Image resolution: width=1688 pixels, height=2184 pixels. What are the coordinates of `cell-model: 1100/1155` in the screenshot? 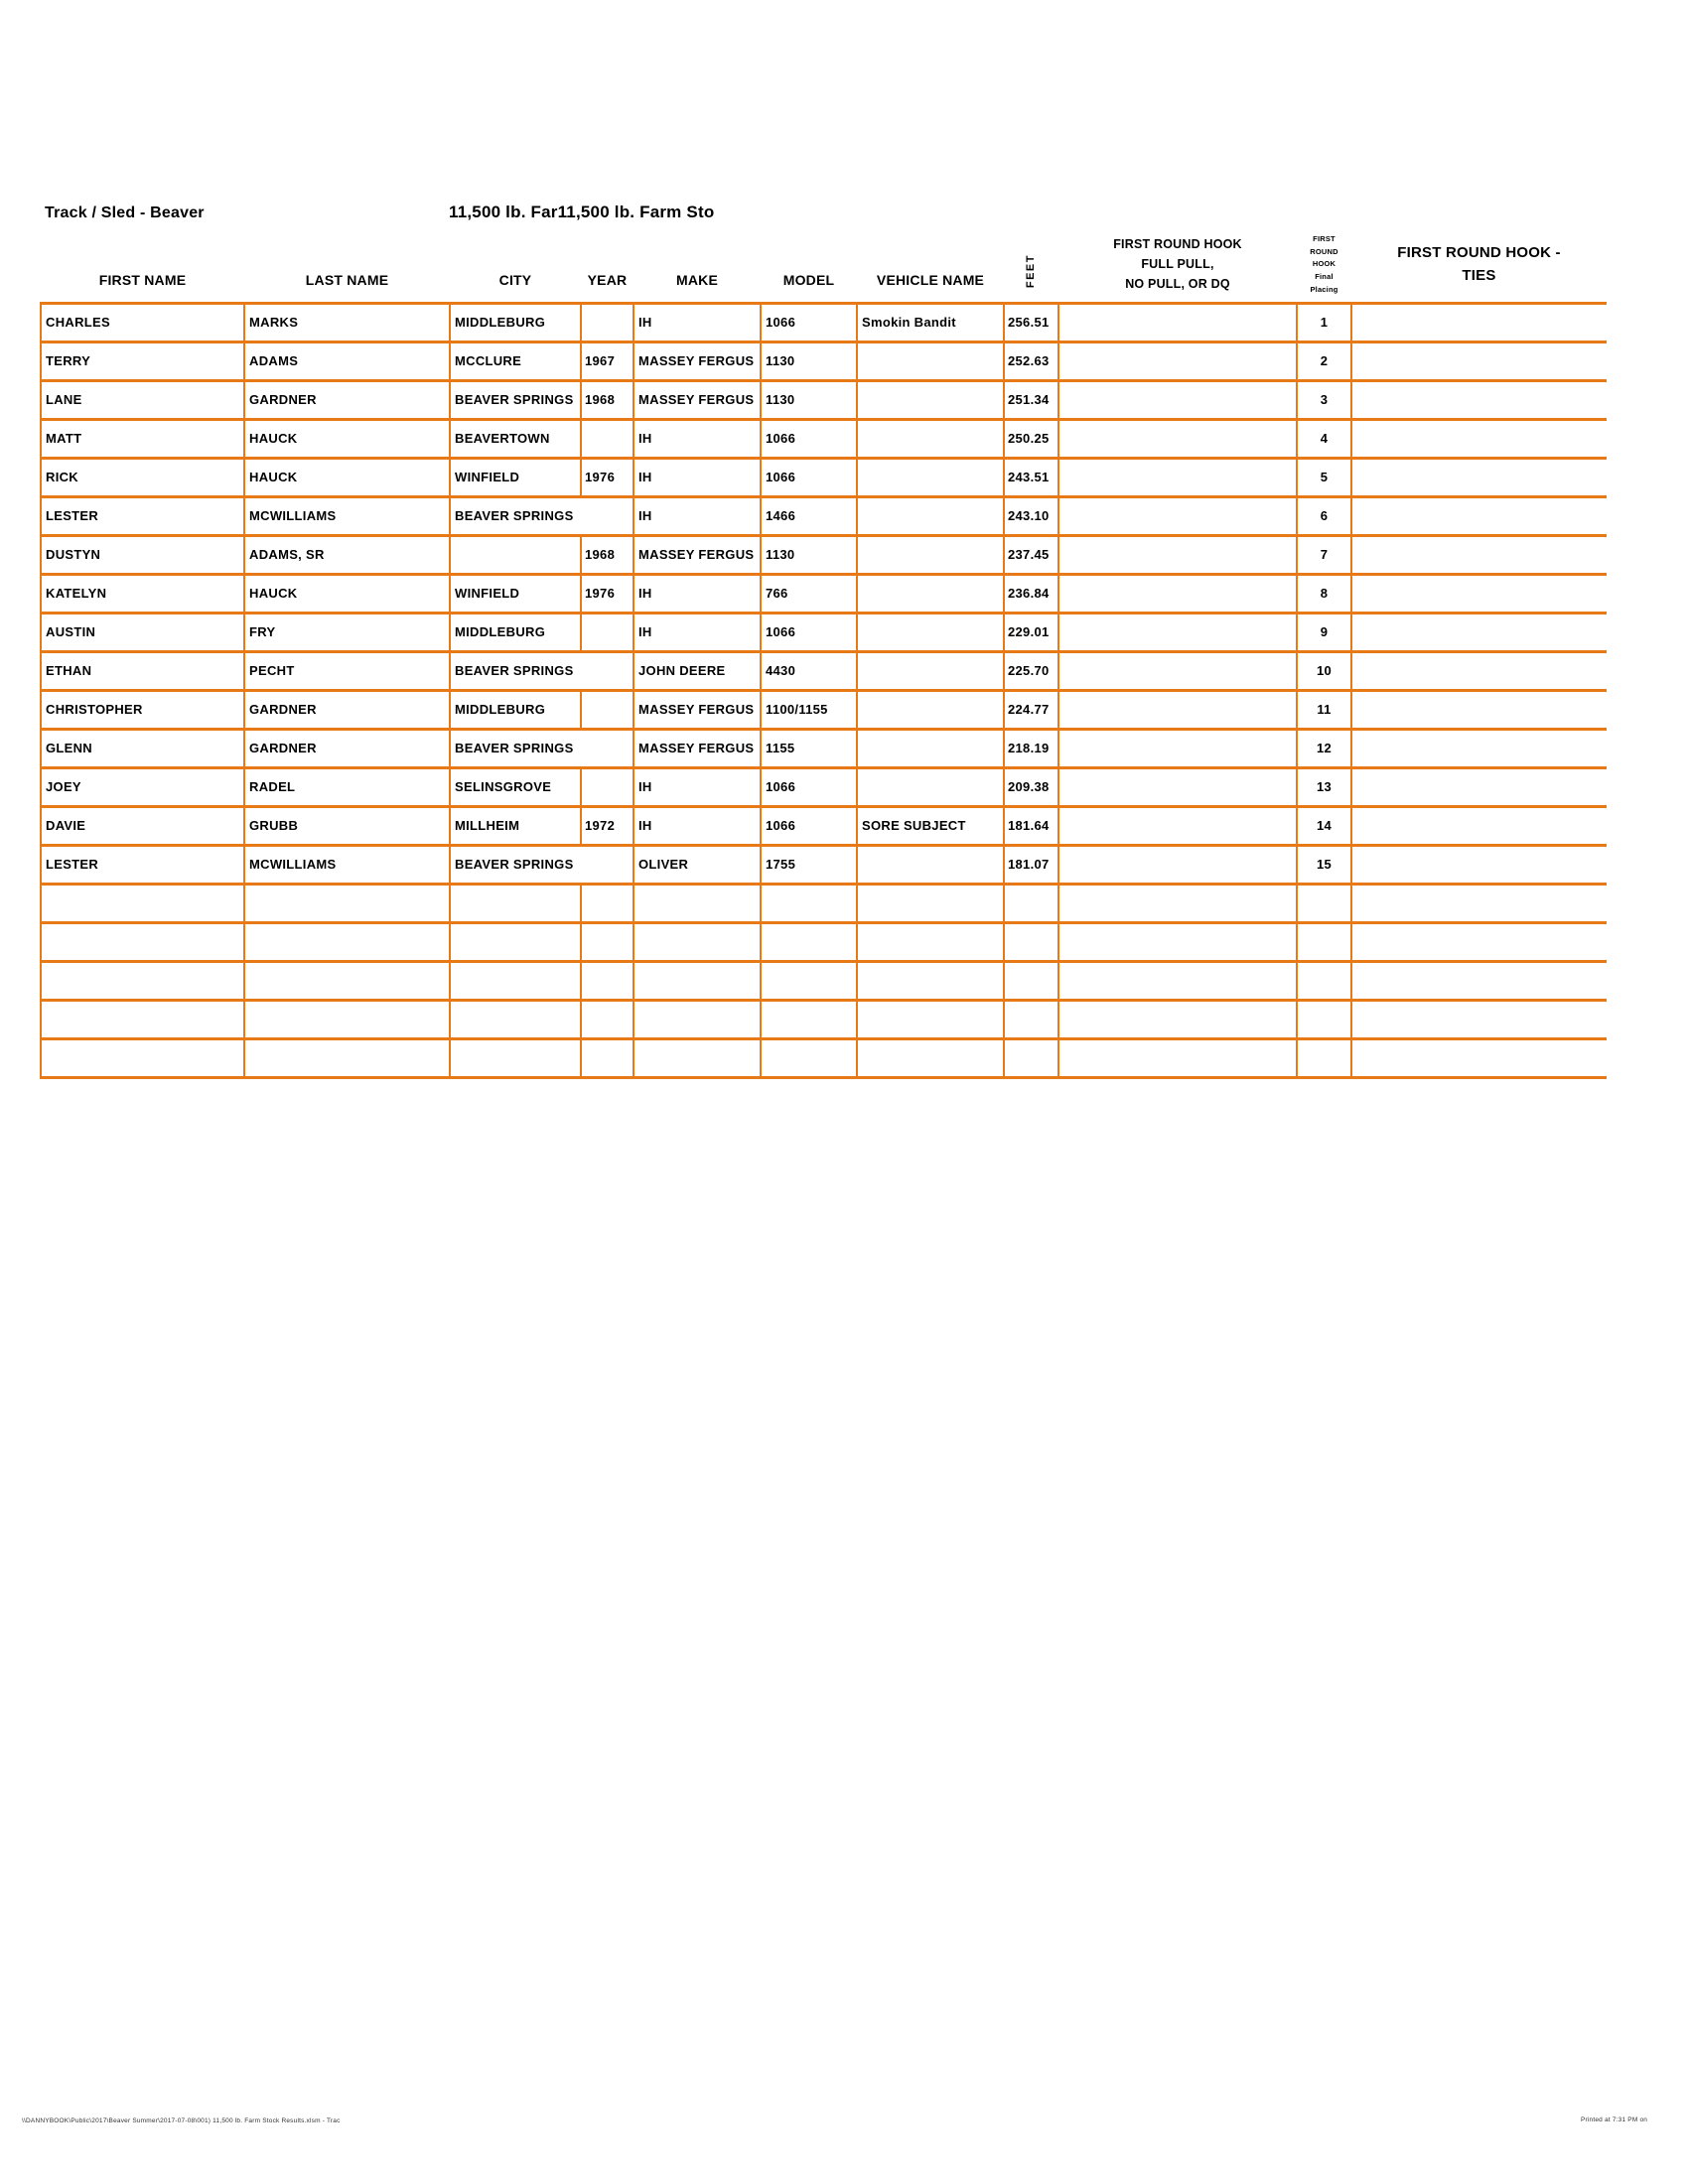 It's located at (809, 709).